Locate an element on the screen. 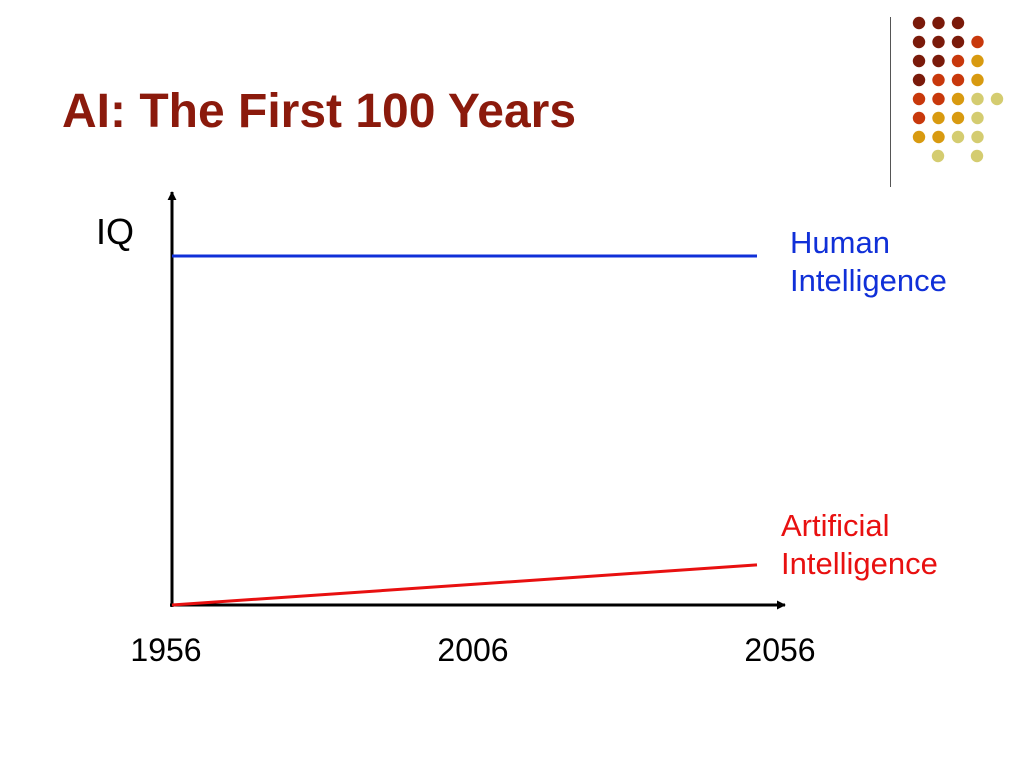  y-axis-label: IQ is located at coordinates (115, 231).